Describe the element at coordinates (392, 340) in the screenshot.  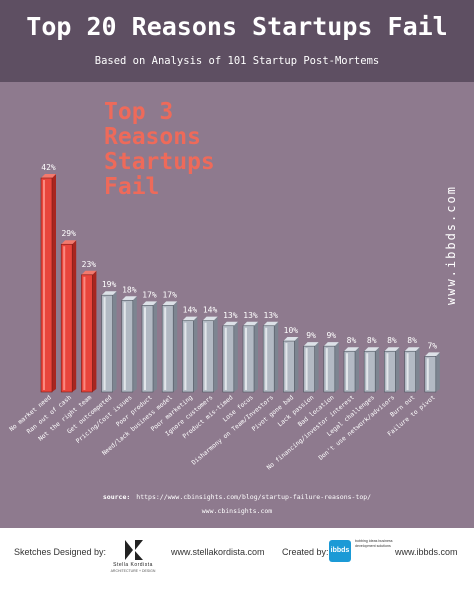
I see `value-label: 8%` at that location.